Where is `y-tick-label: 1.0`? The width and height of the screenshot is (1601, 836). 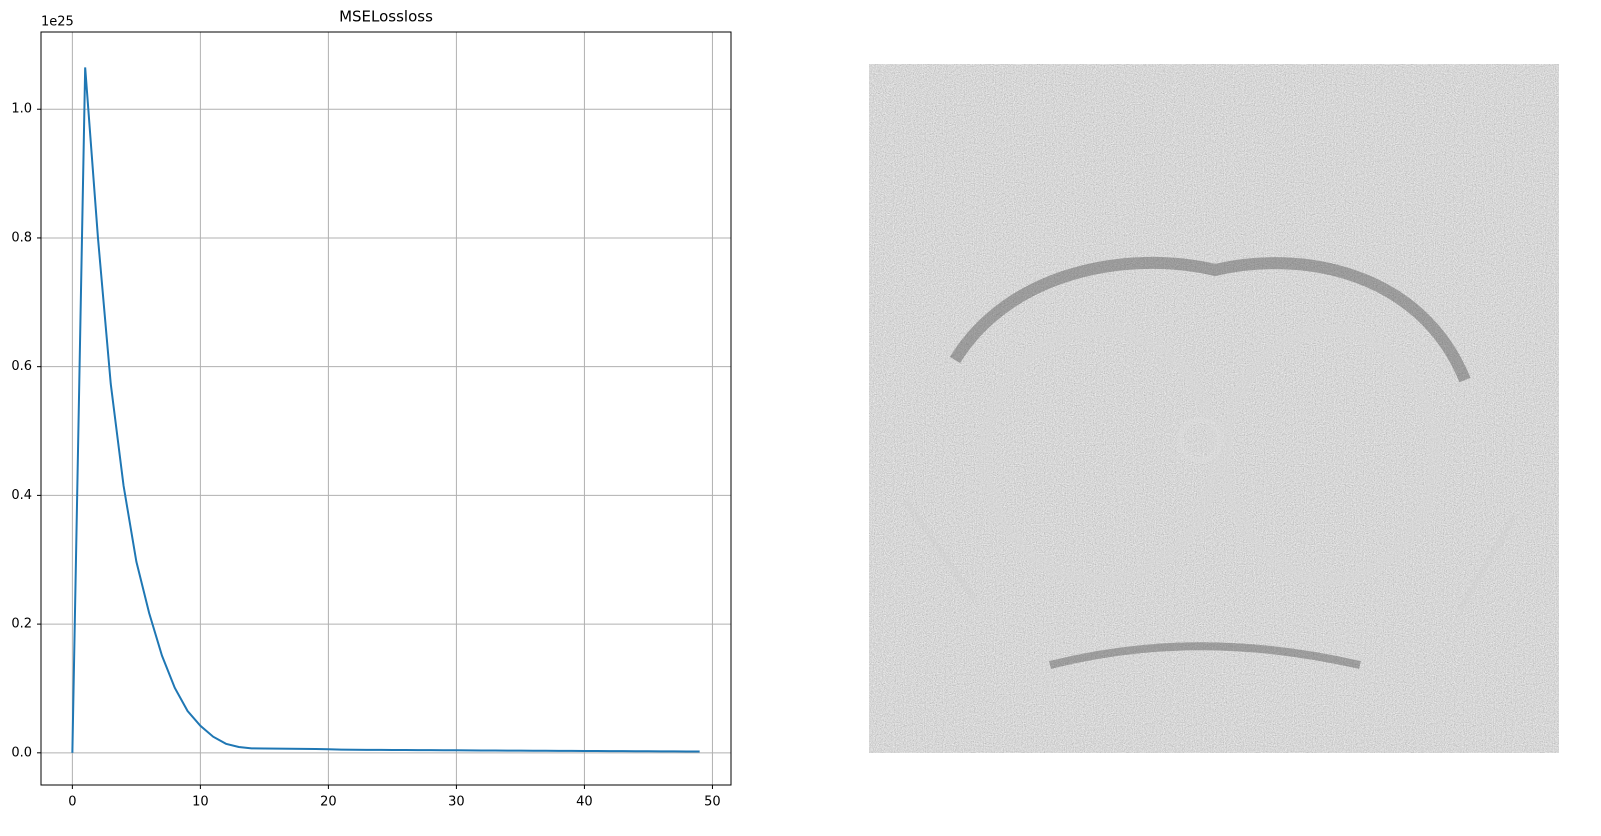
y-tick-label: 1.0 is located at coordinates (21, 109).